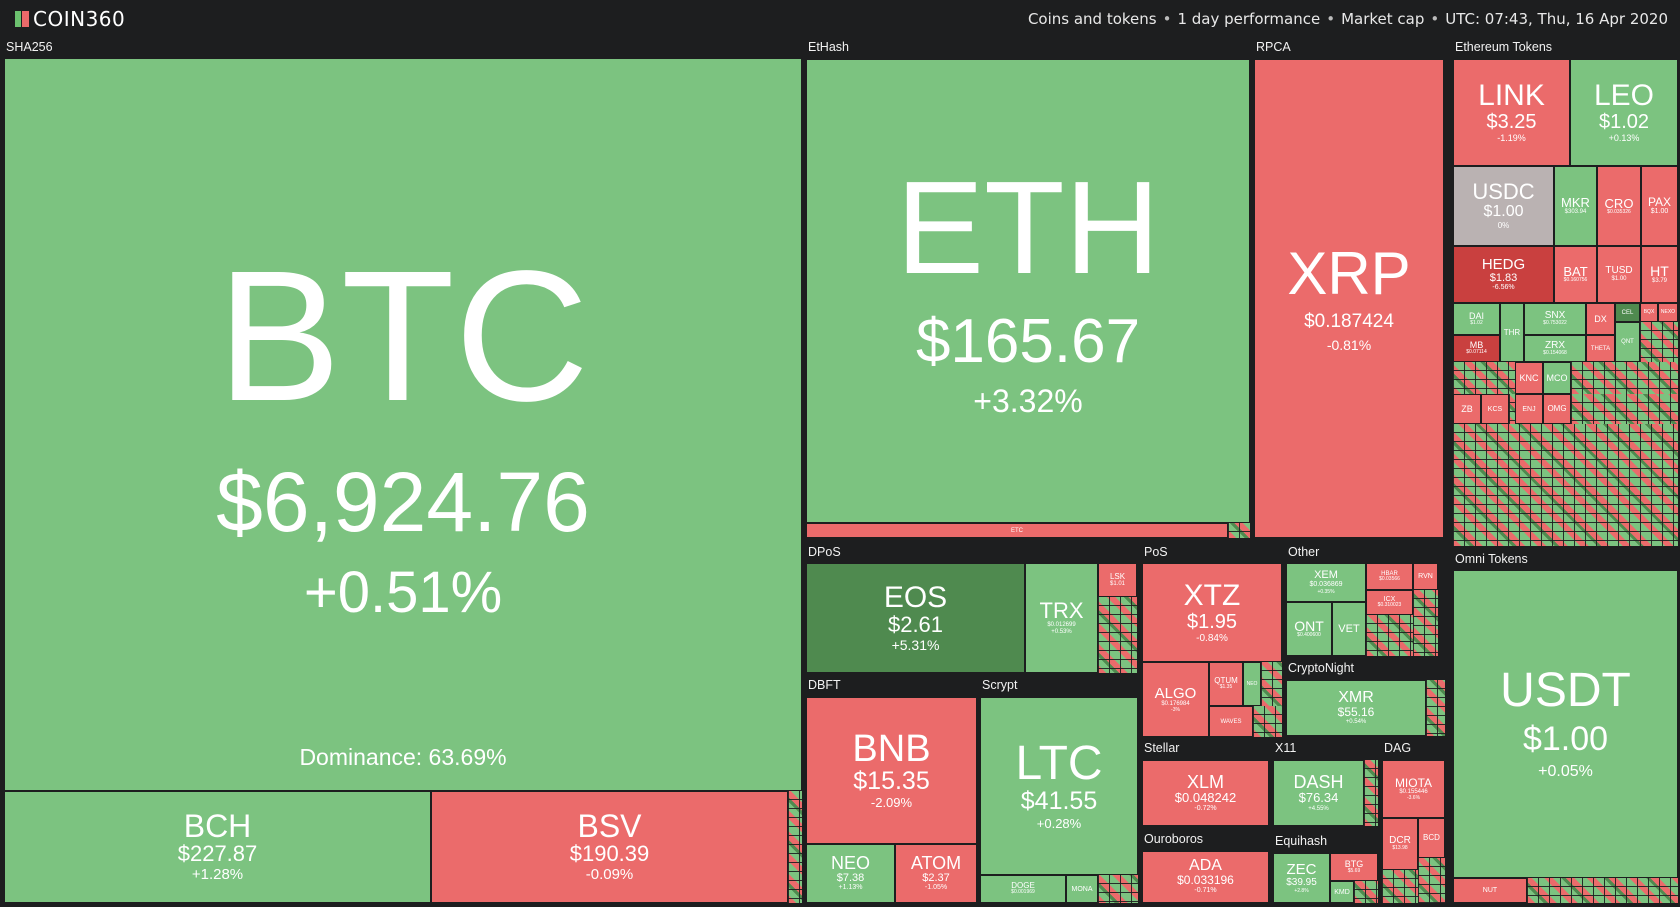 Image resolution: width=1680 pixels, height=907 pixels. What do you see at coordinates (1624, 378) in the screenshot?
I see `small-coins-eth-tokens-c` at bounding box center [1624, 378].